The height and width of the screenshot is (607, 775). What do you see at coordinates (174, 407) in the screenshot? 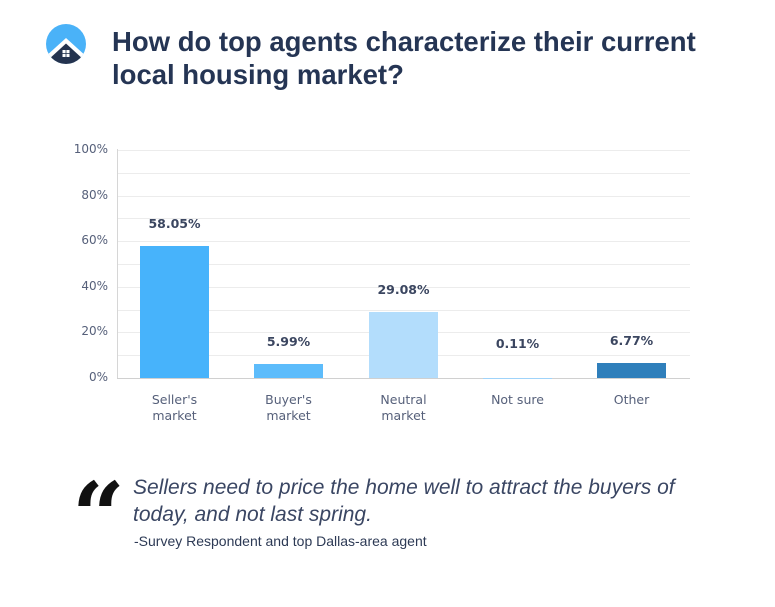
I see `x-category-label: Seller's market` at bounding box center [174, 407].